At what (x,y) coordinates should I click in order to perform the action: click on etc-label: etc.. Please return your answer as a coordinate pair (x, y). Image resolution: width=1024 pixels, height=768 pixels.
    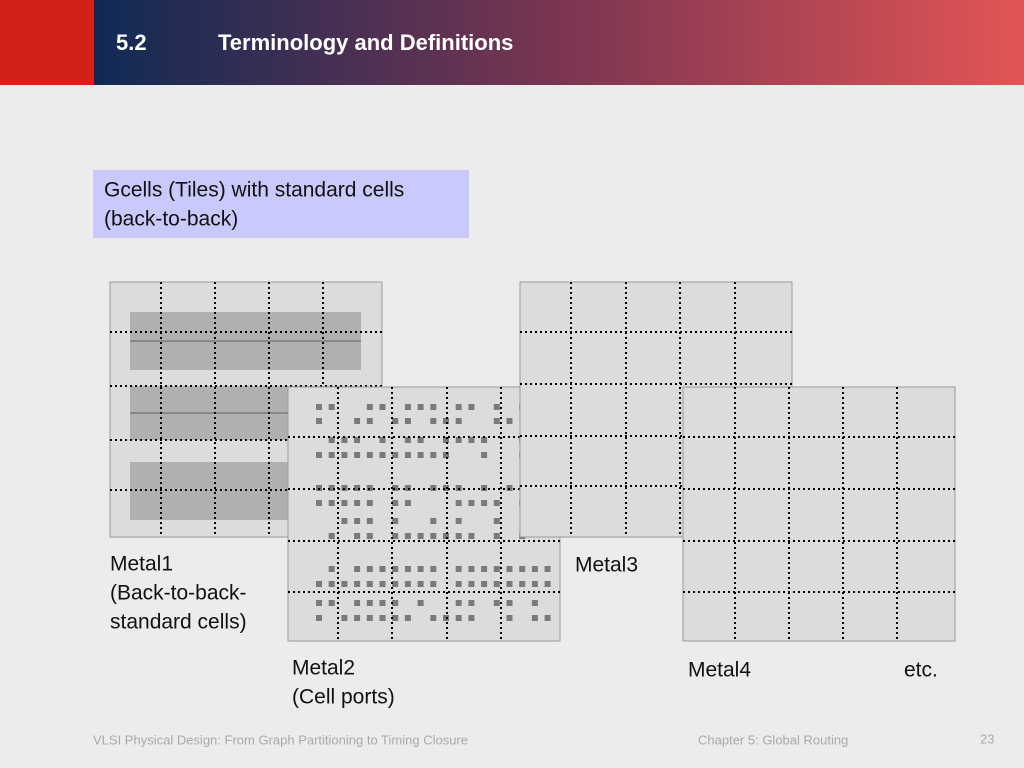
    Looking at the image, I should click on (921, 670).